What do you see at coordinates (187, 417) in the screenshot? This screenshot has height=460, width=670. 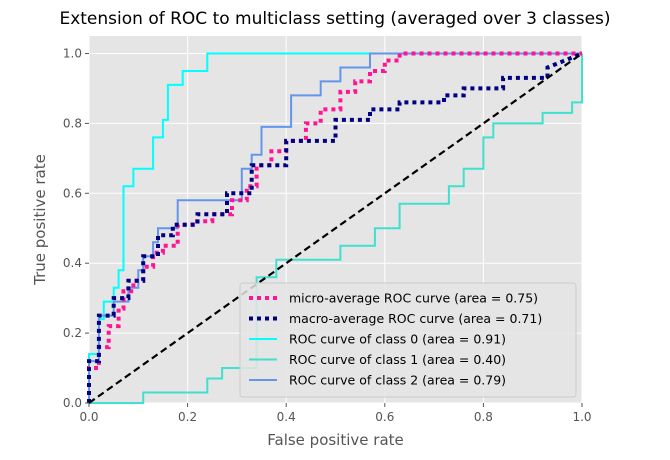 I see `x-tick-label: 0.2` at bounding box center [187, 417].